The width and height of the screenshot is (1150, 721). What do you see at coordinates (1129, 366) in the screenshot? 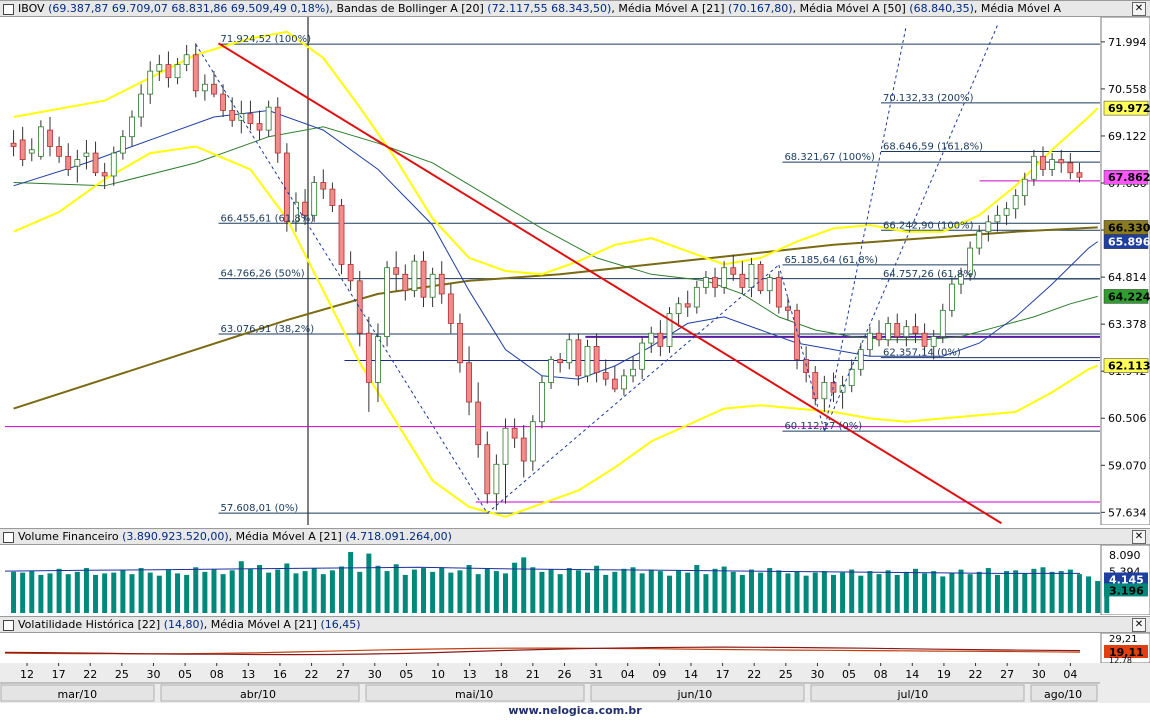
I see `value-badge-label: 62.113` at bounding box center [1129, 366].